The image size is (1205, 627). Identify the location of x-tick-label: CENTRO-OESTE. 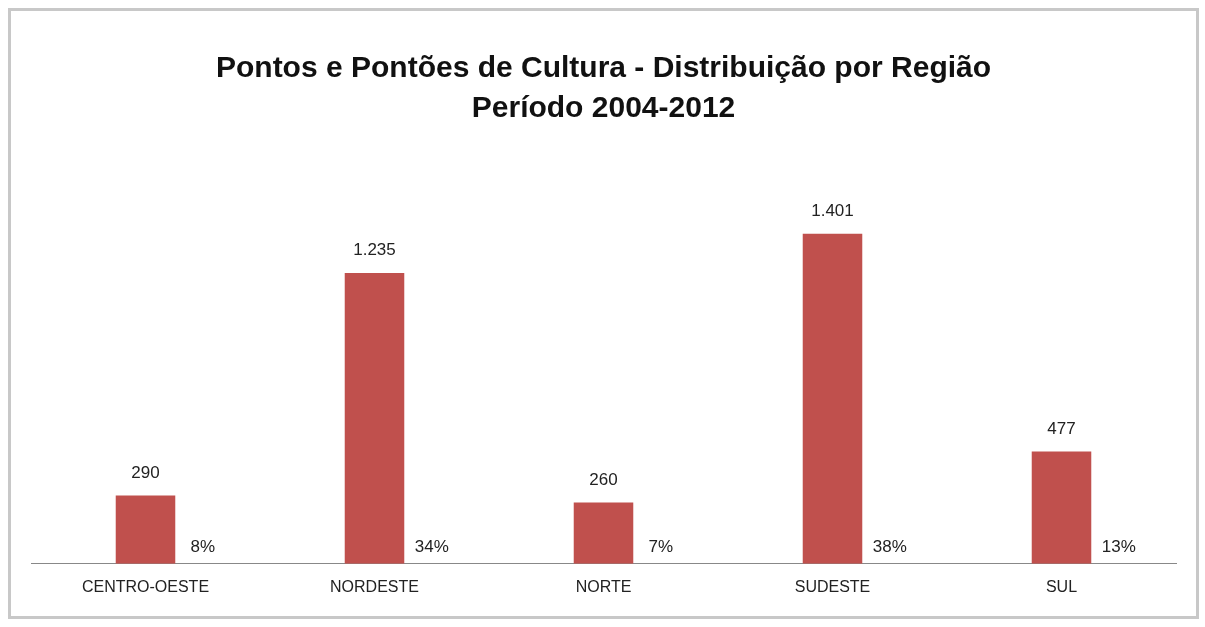
(145, 586).